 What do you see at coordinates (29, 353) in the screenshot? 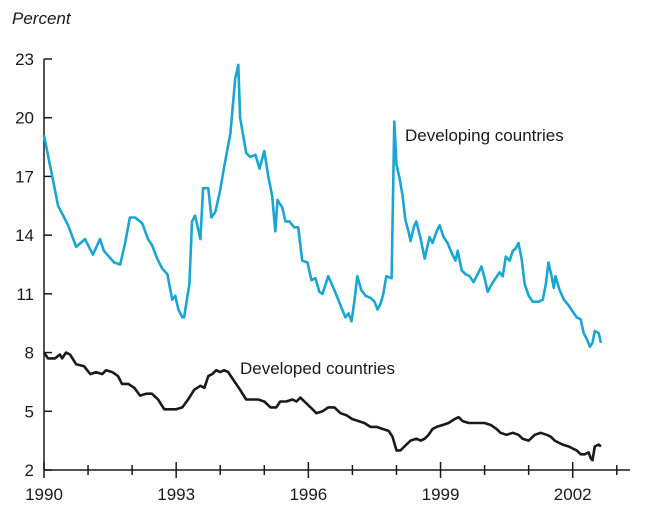
I see `y-tick-label: 8` at bounding box center [29, 353].